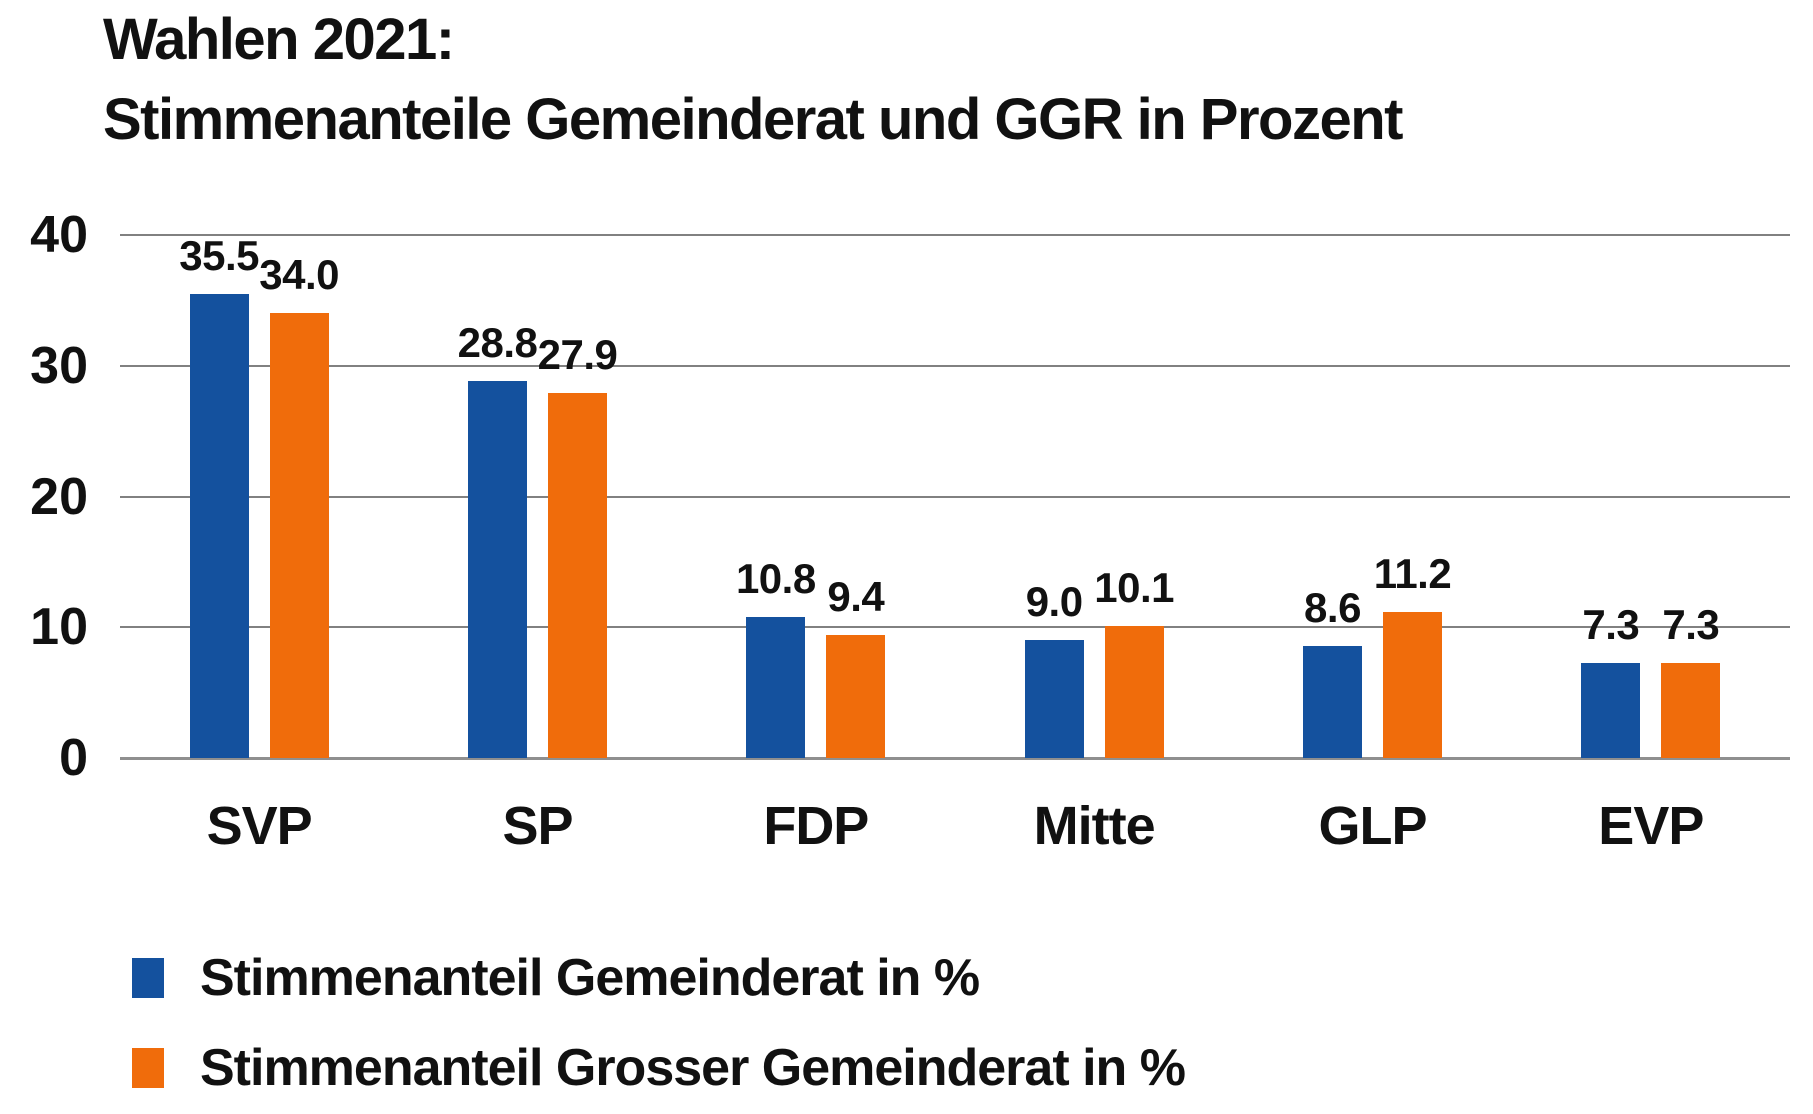  Describe the element at coordinates (1372, 826) in the screenshot. I see `x-axis-label-glp: GLP` at that location.